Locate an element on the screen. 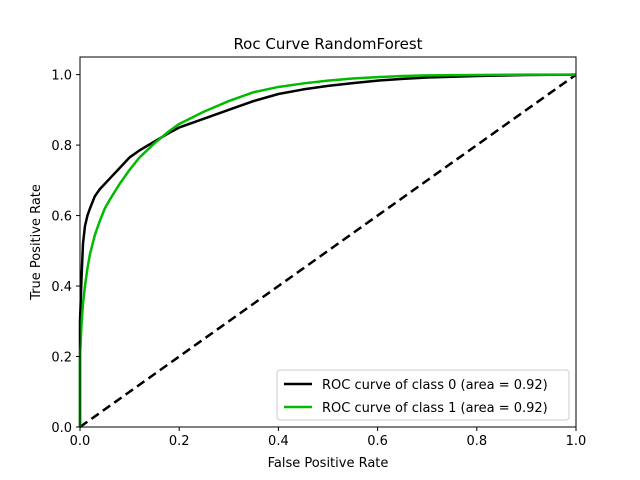 This screenshot has width=640, height=480. x-tick-label: 1.0 is located at coordinates (576, 441).